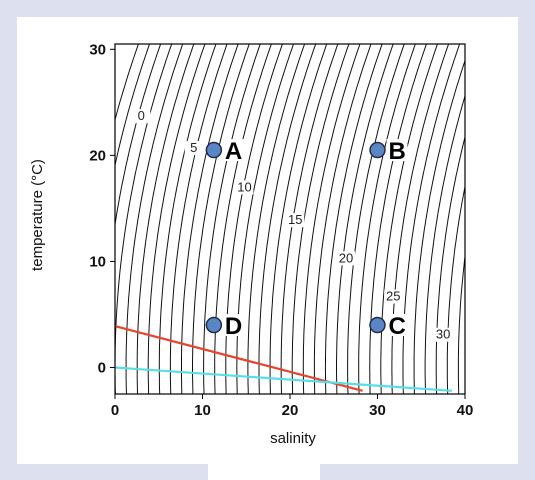 This screenshot has width=535, height=480. What do you see at coordinates (97, 261) in the screenshot?
I see `y-tick-label: 10` at bounding box center [97, 261].